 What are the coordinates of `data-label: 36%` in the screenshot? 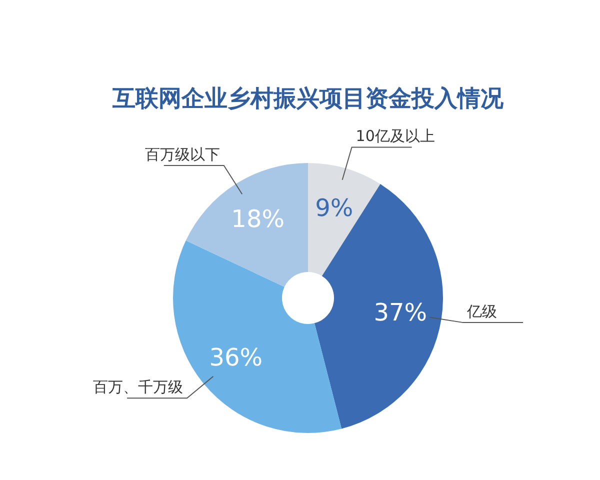 It's located at (236, 358).